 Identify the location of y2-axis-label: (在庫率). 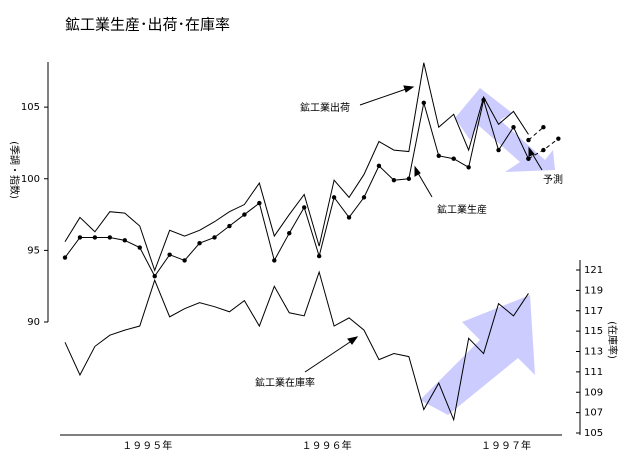
(612, 340).